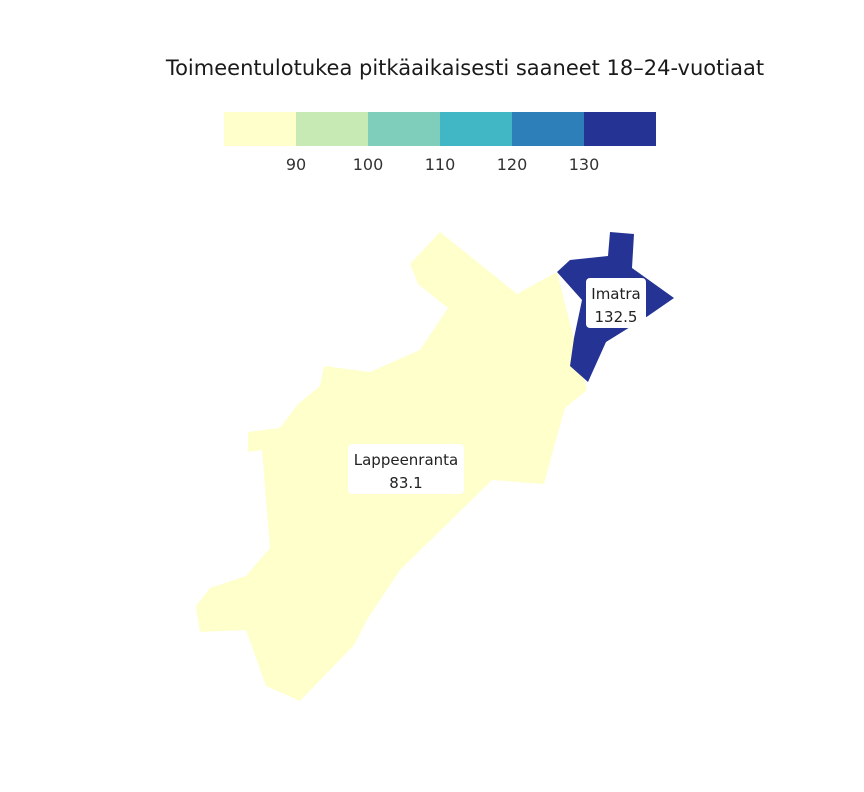  Describe the element at coordinates (615, 294) in the screenshot. I see `region-name: Imatra` at that location.